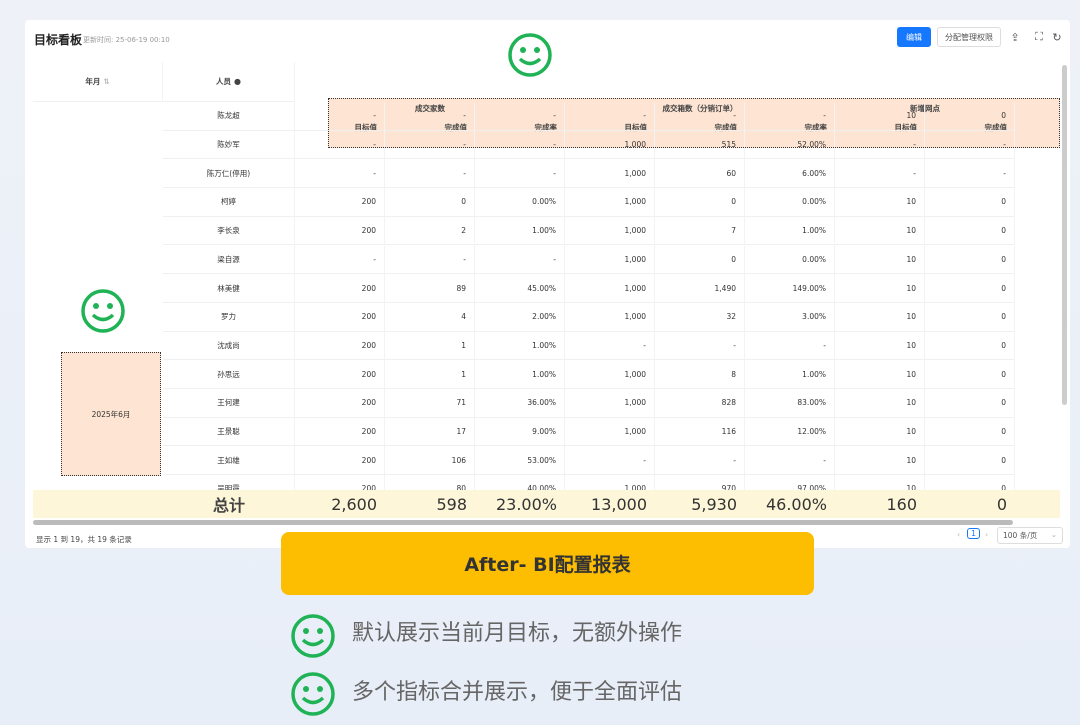 The height and width of the screenshot is (725, 1080). What do you see at coordinates (959, 534) in the screenshot?
I see `prev-page: ‹` at bounding box center [959, 534].